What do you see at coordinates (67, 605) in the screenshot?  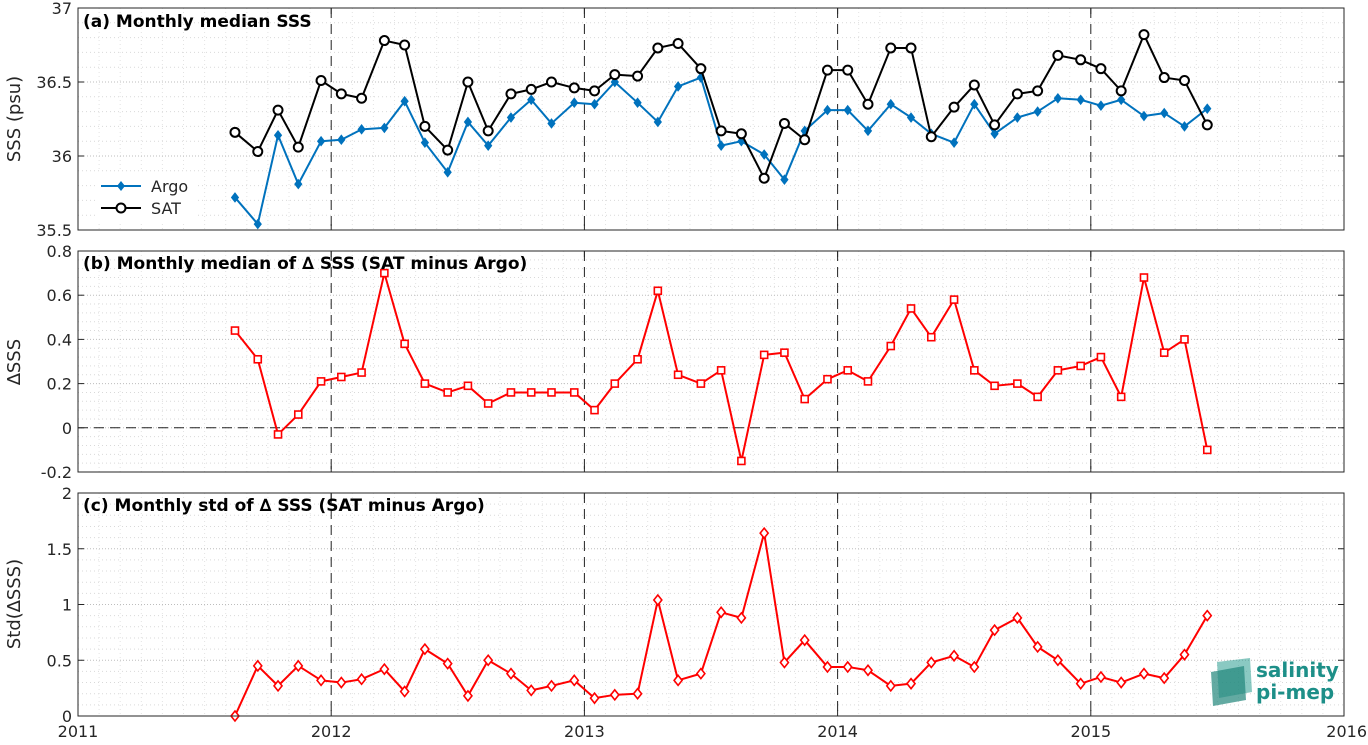 I see `panel-c-ytick-label: 1` at bounding box center [67, 605].